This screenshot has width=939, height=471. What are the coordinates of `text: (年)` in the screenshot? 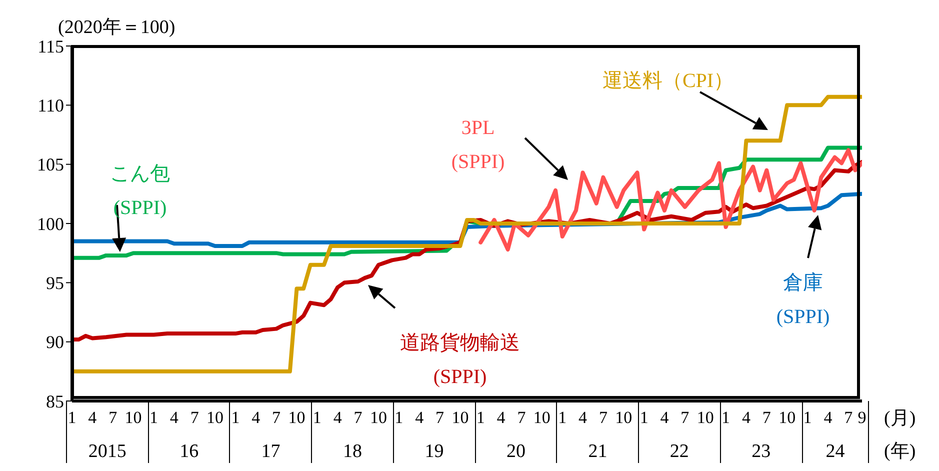 It's located at (900, 452).